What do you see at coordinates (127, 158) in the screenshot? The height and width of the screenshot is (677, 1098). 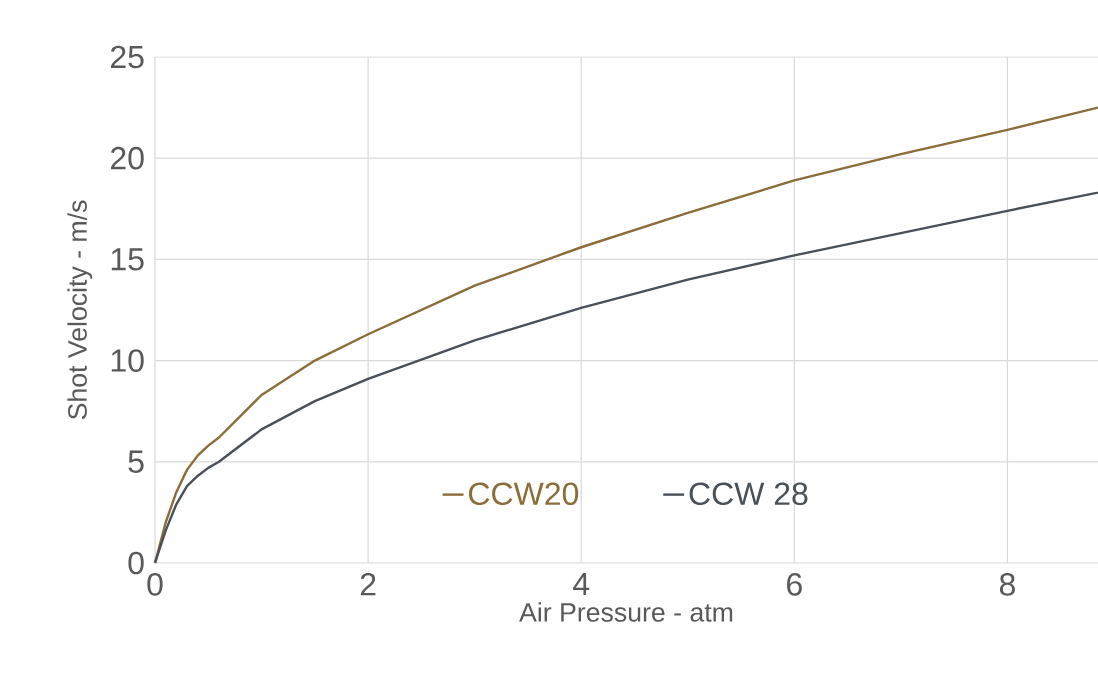 I see `y-tick-label: 20` at bounding box center [127, 158].